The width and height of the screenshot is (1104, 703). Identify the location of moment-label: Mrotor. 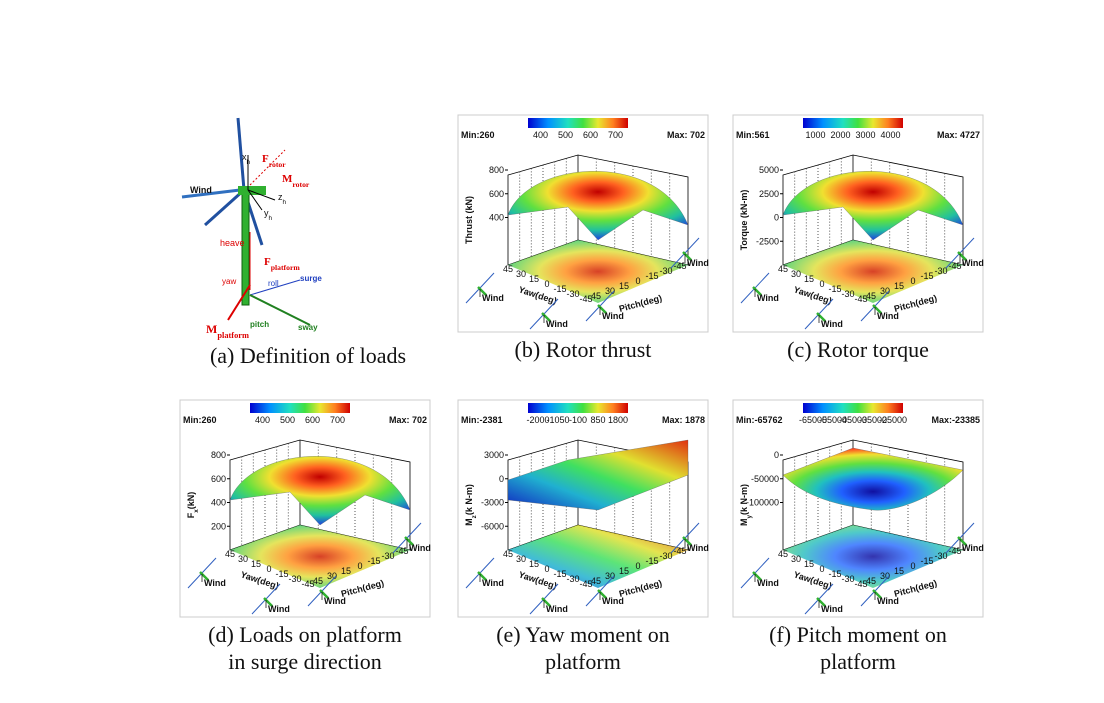
(296, 181).